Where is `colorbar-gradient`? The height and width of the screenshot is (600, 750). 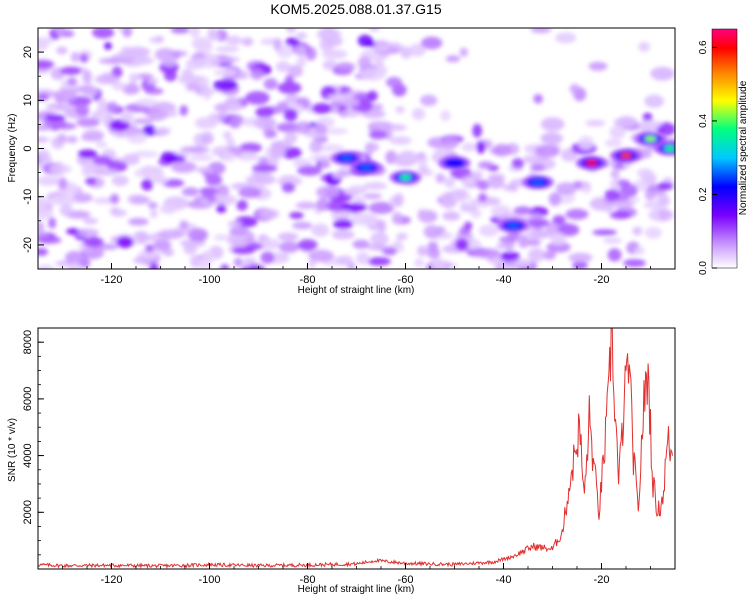
colorbar-gradient is located at coordinates (724, 148).